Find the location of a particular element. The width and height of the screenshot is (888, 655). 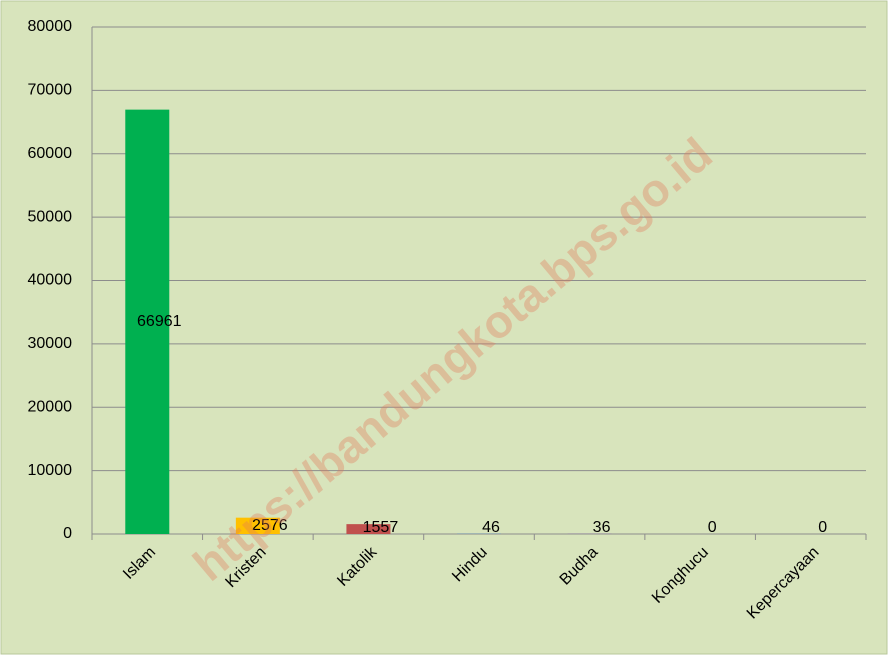

y-tick-label: 20000 is located at coordinates (50, 406).